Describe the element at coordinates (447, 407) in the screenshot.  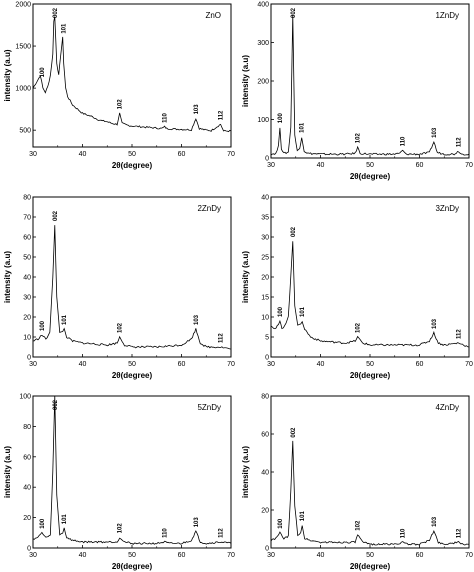
I see `sample-label: 4ZnDy` at that location.